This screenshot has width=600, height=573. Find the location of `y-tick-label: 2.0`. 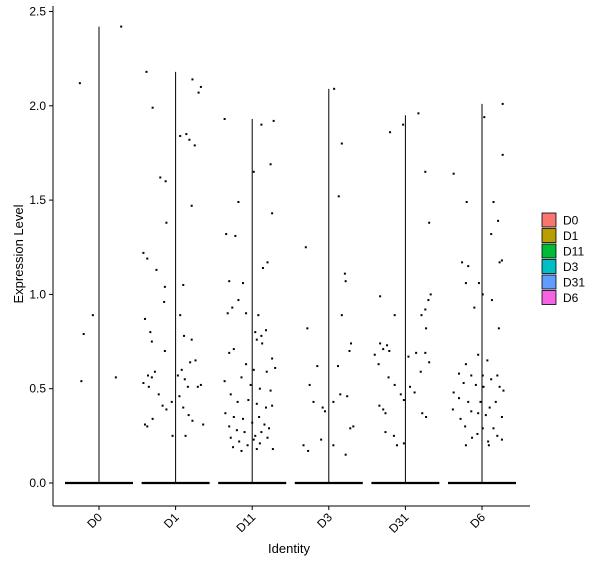

y-tick-label: 2.0 is located at coordinates (37, 106).